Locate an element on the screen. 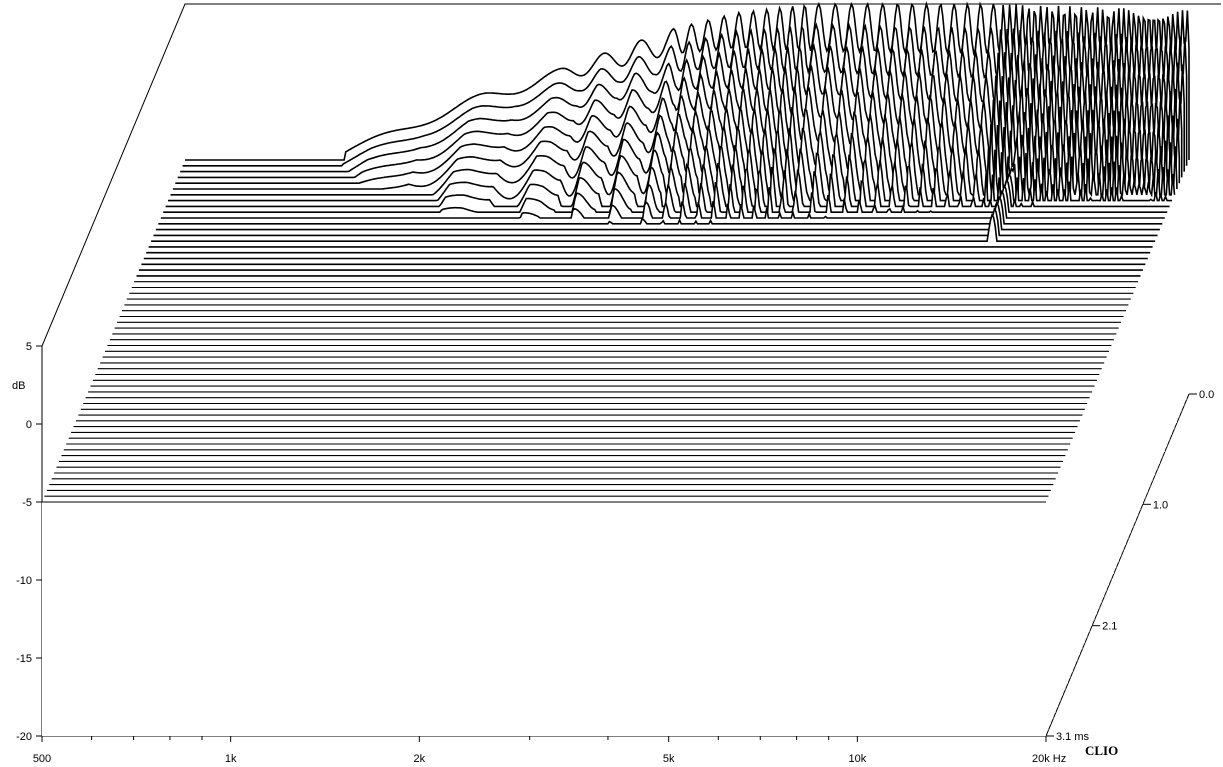 This screenshot has height=767, width=1223. time-axis: 0.0 1.0 2.1 3.1 ms is located at coordinates (1130, 566).